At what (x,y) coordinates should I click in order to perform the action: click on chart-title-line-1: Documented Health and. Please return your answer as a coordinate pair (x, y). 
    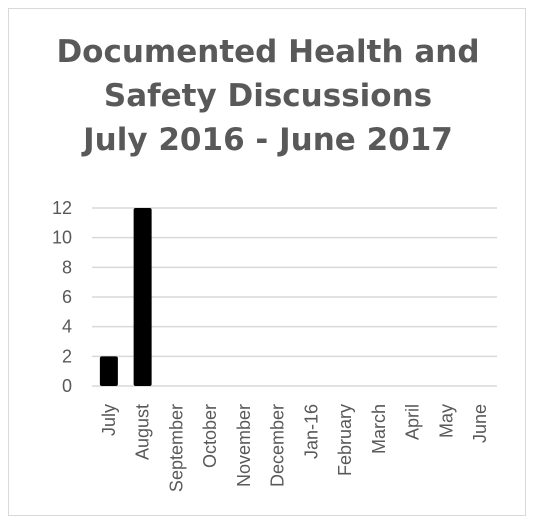
    Looking at the image, I should click on (268, 52).